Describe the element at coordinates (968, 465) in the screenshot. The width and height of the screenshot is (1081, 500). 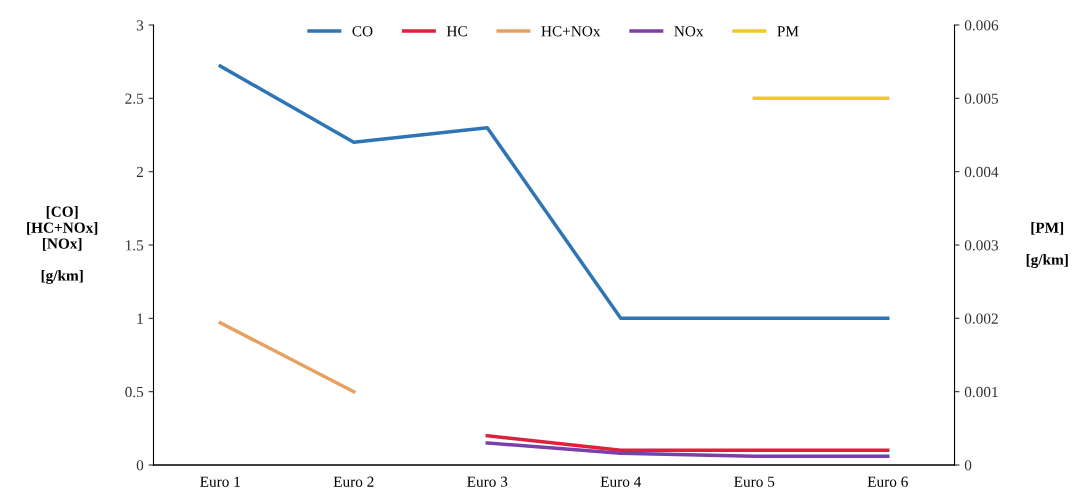
I see `y2-tick-label: 0` at that location.